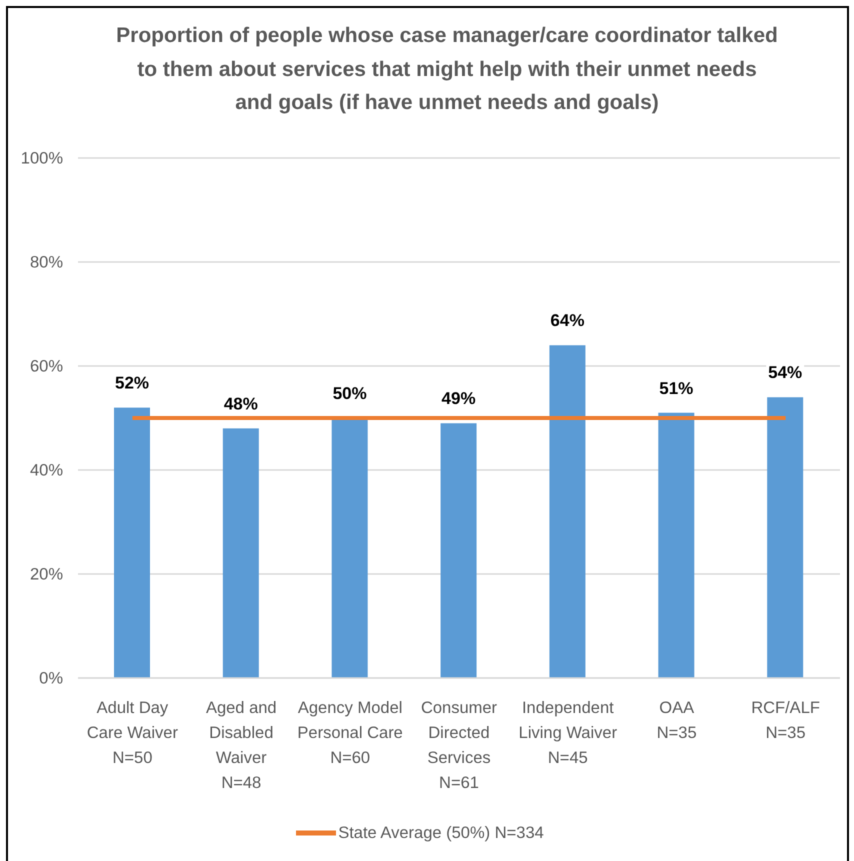  I want to click on data-label: 49%, so click(459, 398).